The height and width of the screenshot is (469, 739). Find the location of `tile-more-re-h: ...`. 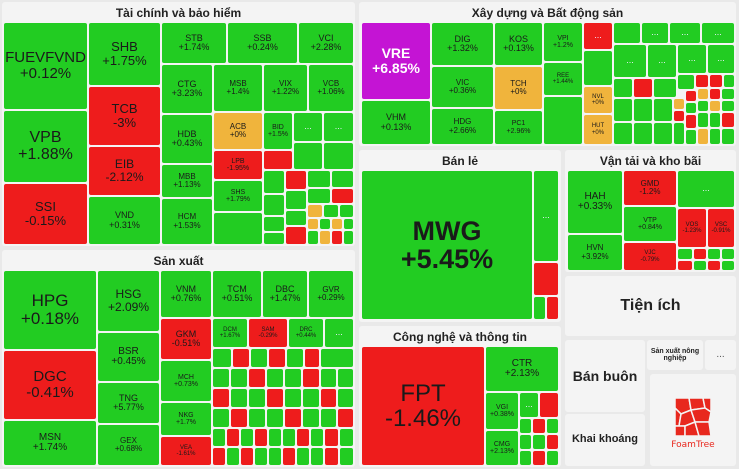

tile-more-re-h: ... is located at coordinates (721, 59).